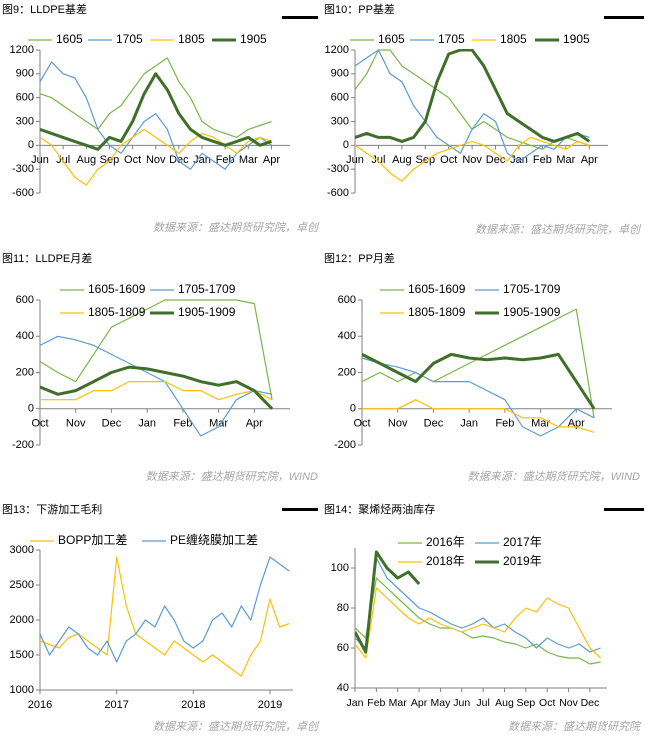 This screenshot has height=739, width=648. I want to click on x-tick-label: 2018, so click(193, 705).